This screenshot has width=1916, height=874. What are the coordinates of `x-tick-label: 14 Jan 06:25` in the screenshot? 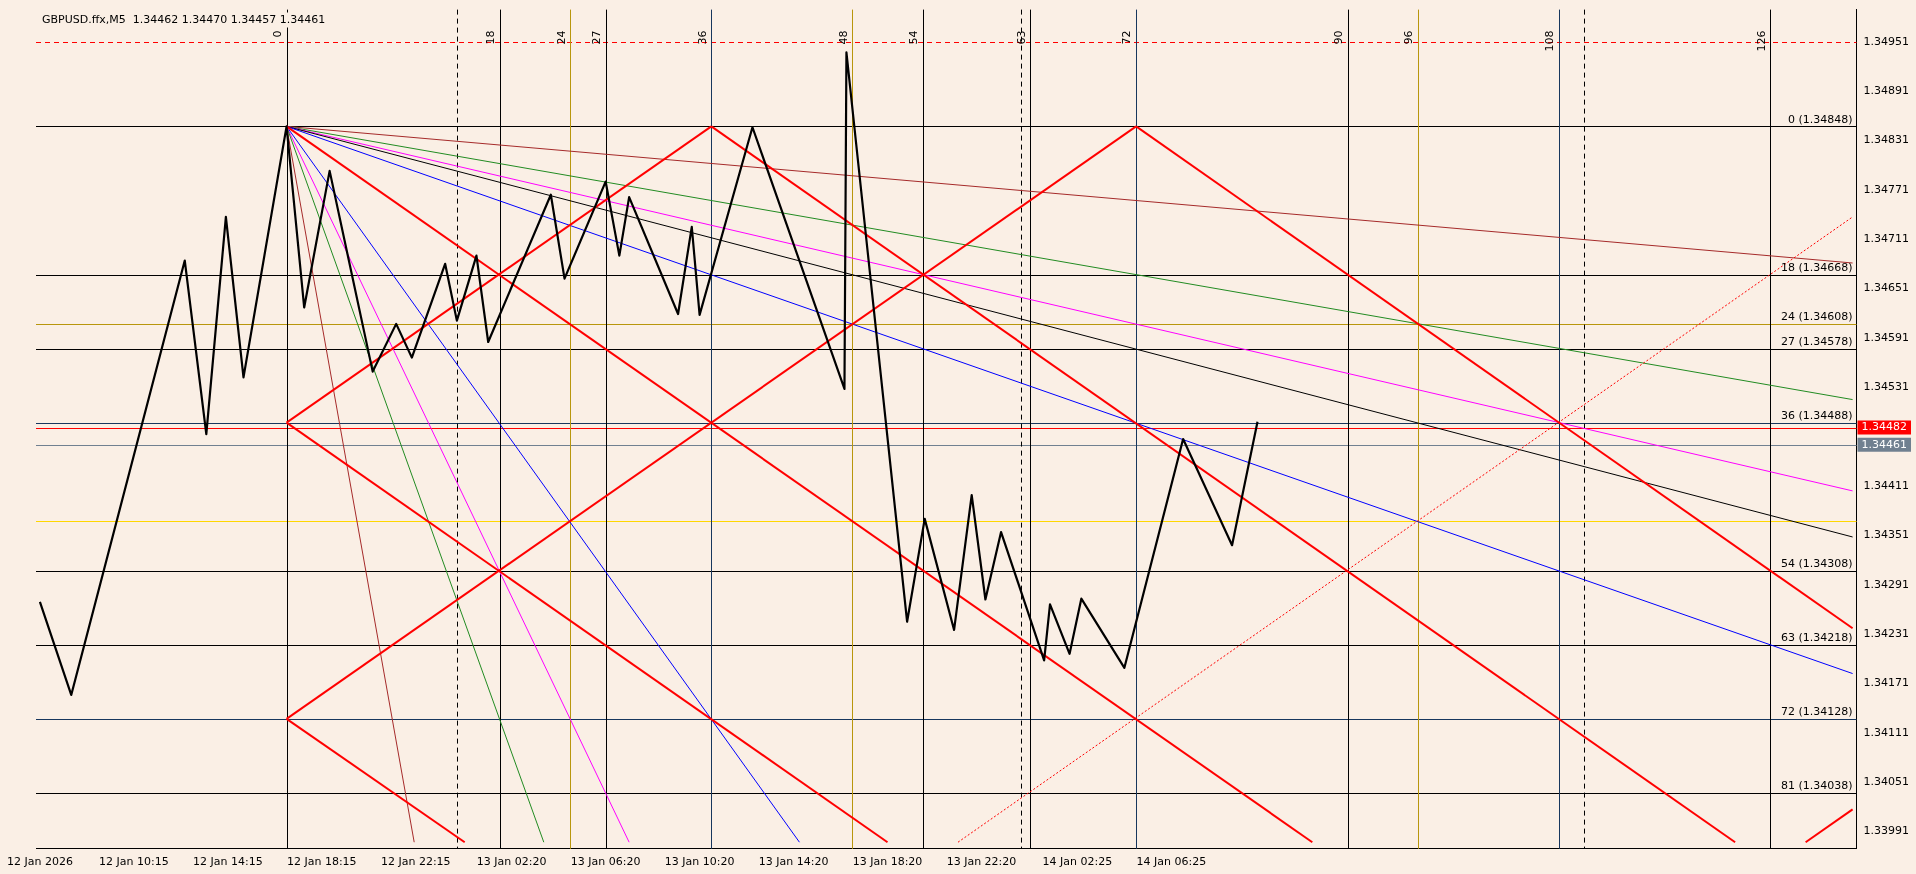 It's located at (1171, 862).